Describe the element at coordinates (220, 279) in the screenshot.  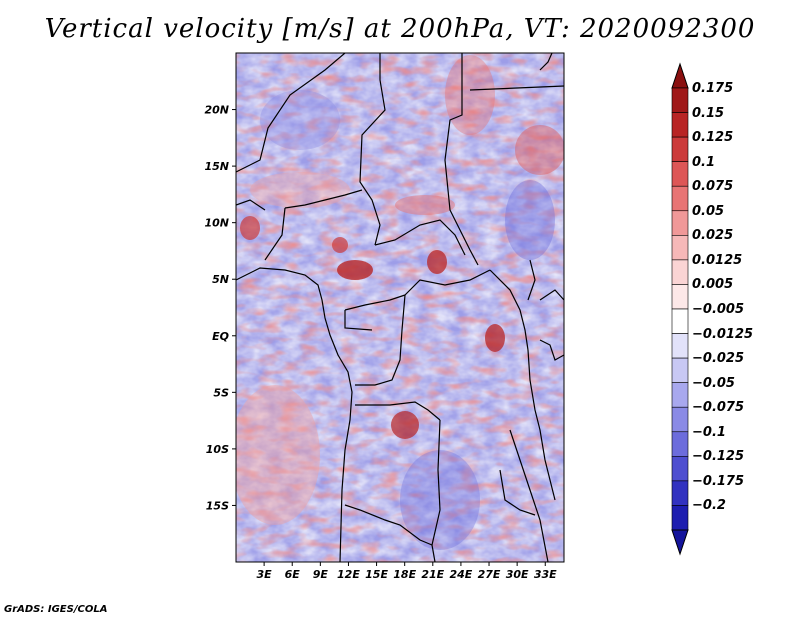
I see `lat-tick-label: 5N` at that location.